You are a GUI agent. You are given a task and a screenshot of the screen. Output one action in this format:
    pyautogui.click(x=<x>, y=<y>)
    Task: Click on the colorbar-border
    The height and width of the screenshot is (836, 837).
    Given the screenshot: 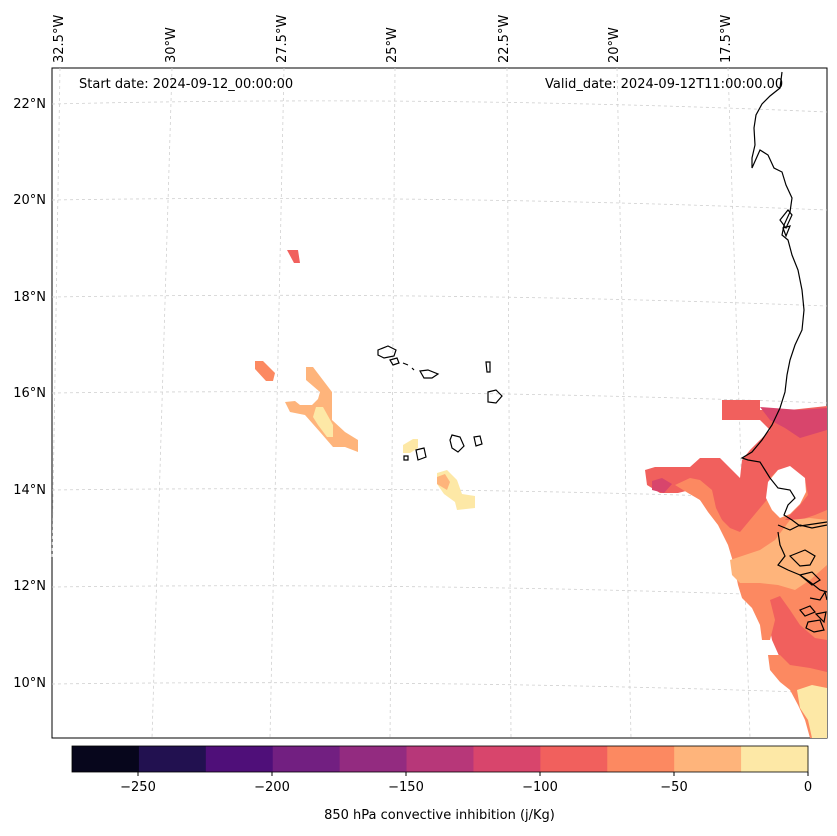 What is the action you would take?
    pyautogui.click(x=440, y=759)
    